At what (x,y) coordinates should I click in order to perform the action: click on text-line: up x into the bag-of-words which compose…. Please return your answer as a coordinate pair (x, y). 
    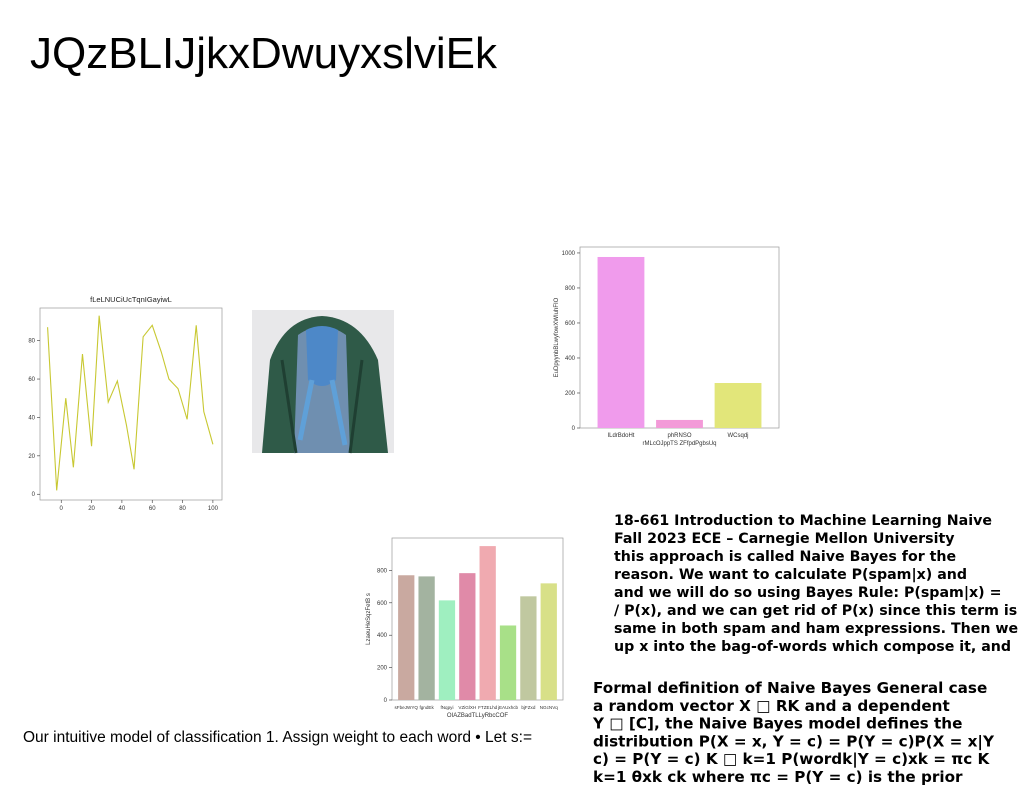
    Looking at the image, I should click on (812, 647).